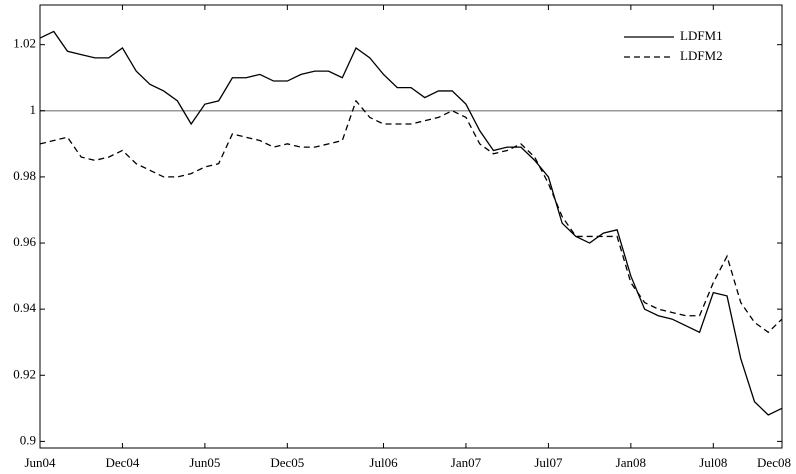 The image size is (796, 474). What do you see at coordinates (548, 462) in the screenshot?
I see `x-tick-label: Jul07` at bounding box center [548, 462].